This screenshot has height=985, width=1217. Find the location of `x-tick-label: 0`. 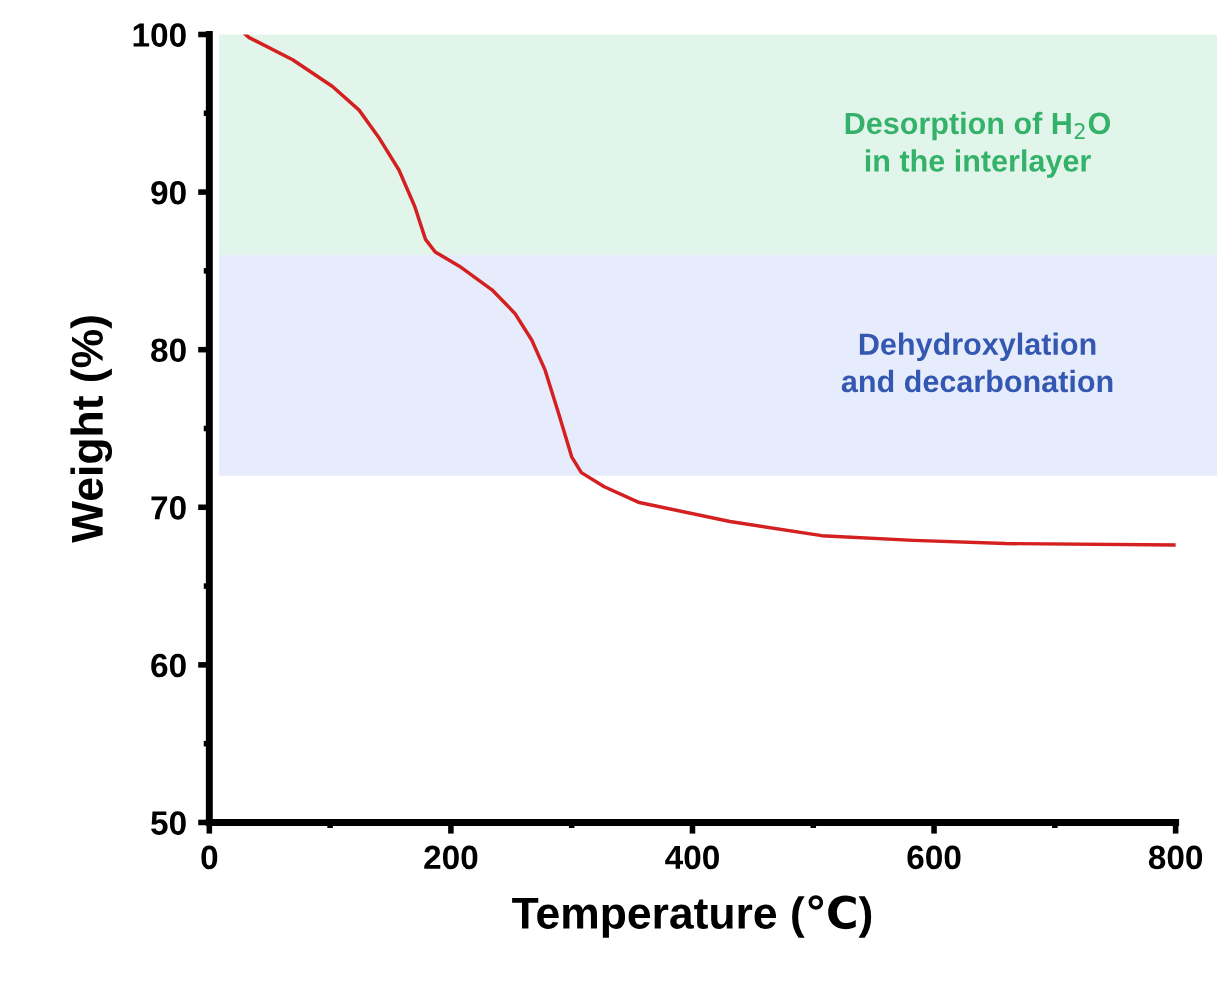

x-tick-label: 0 is located at coordinates (209, 857).